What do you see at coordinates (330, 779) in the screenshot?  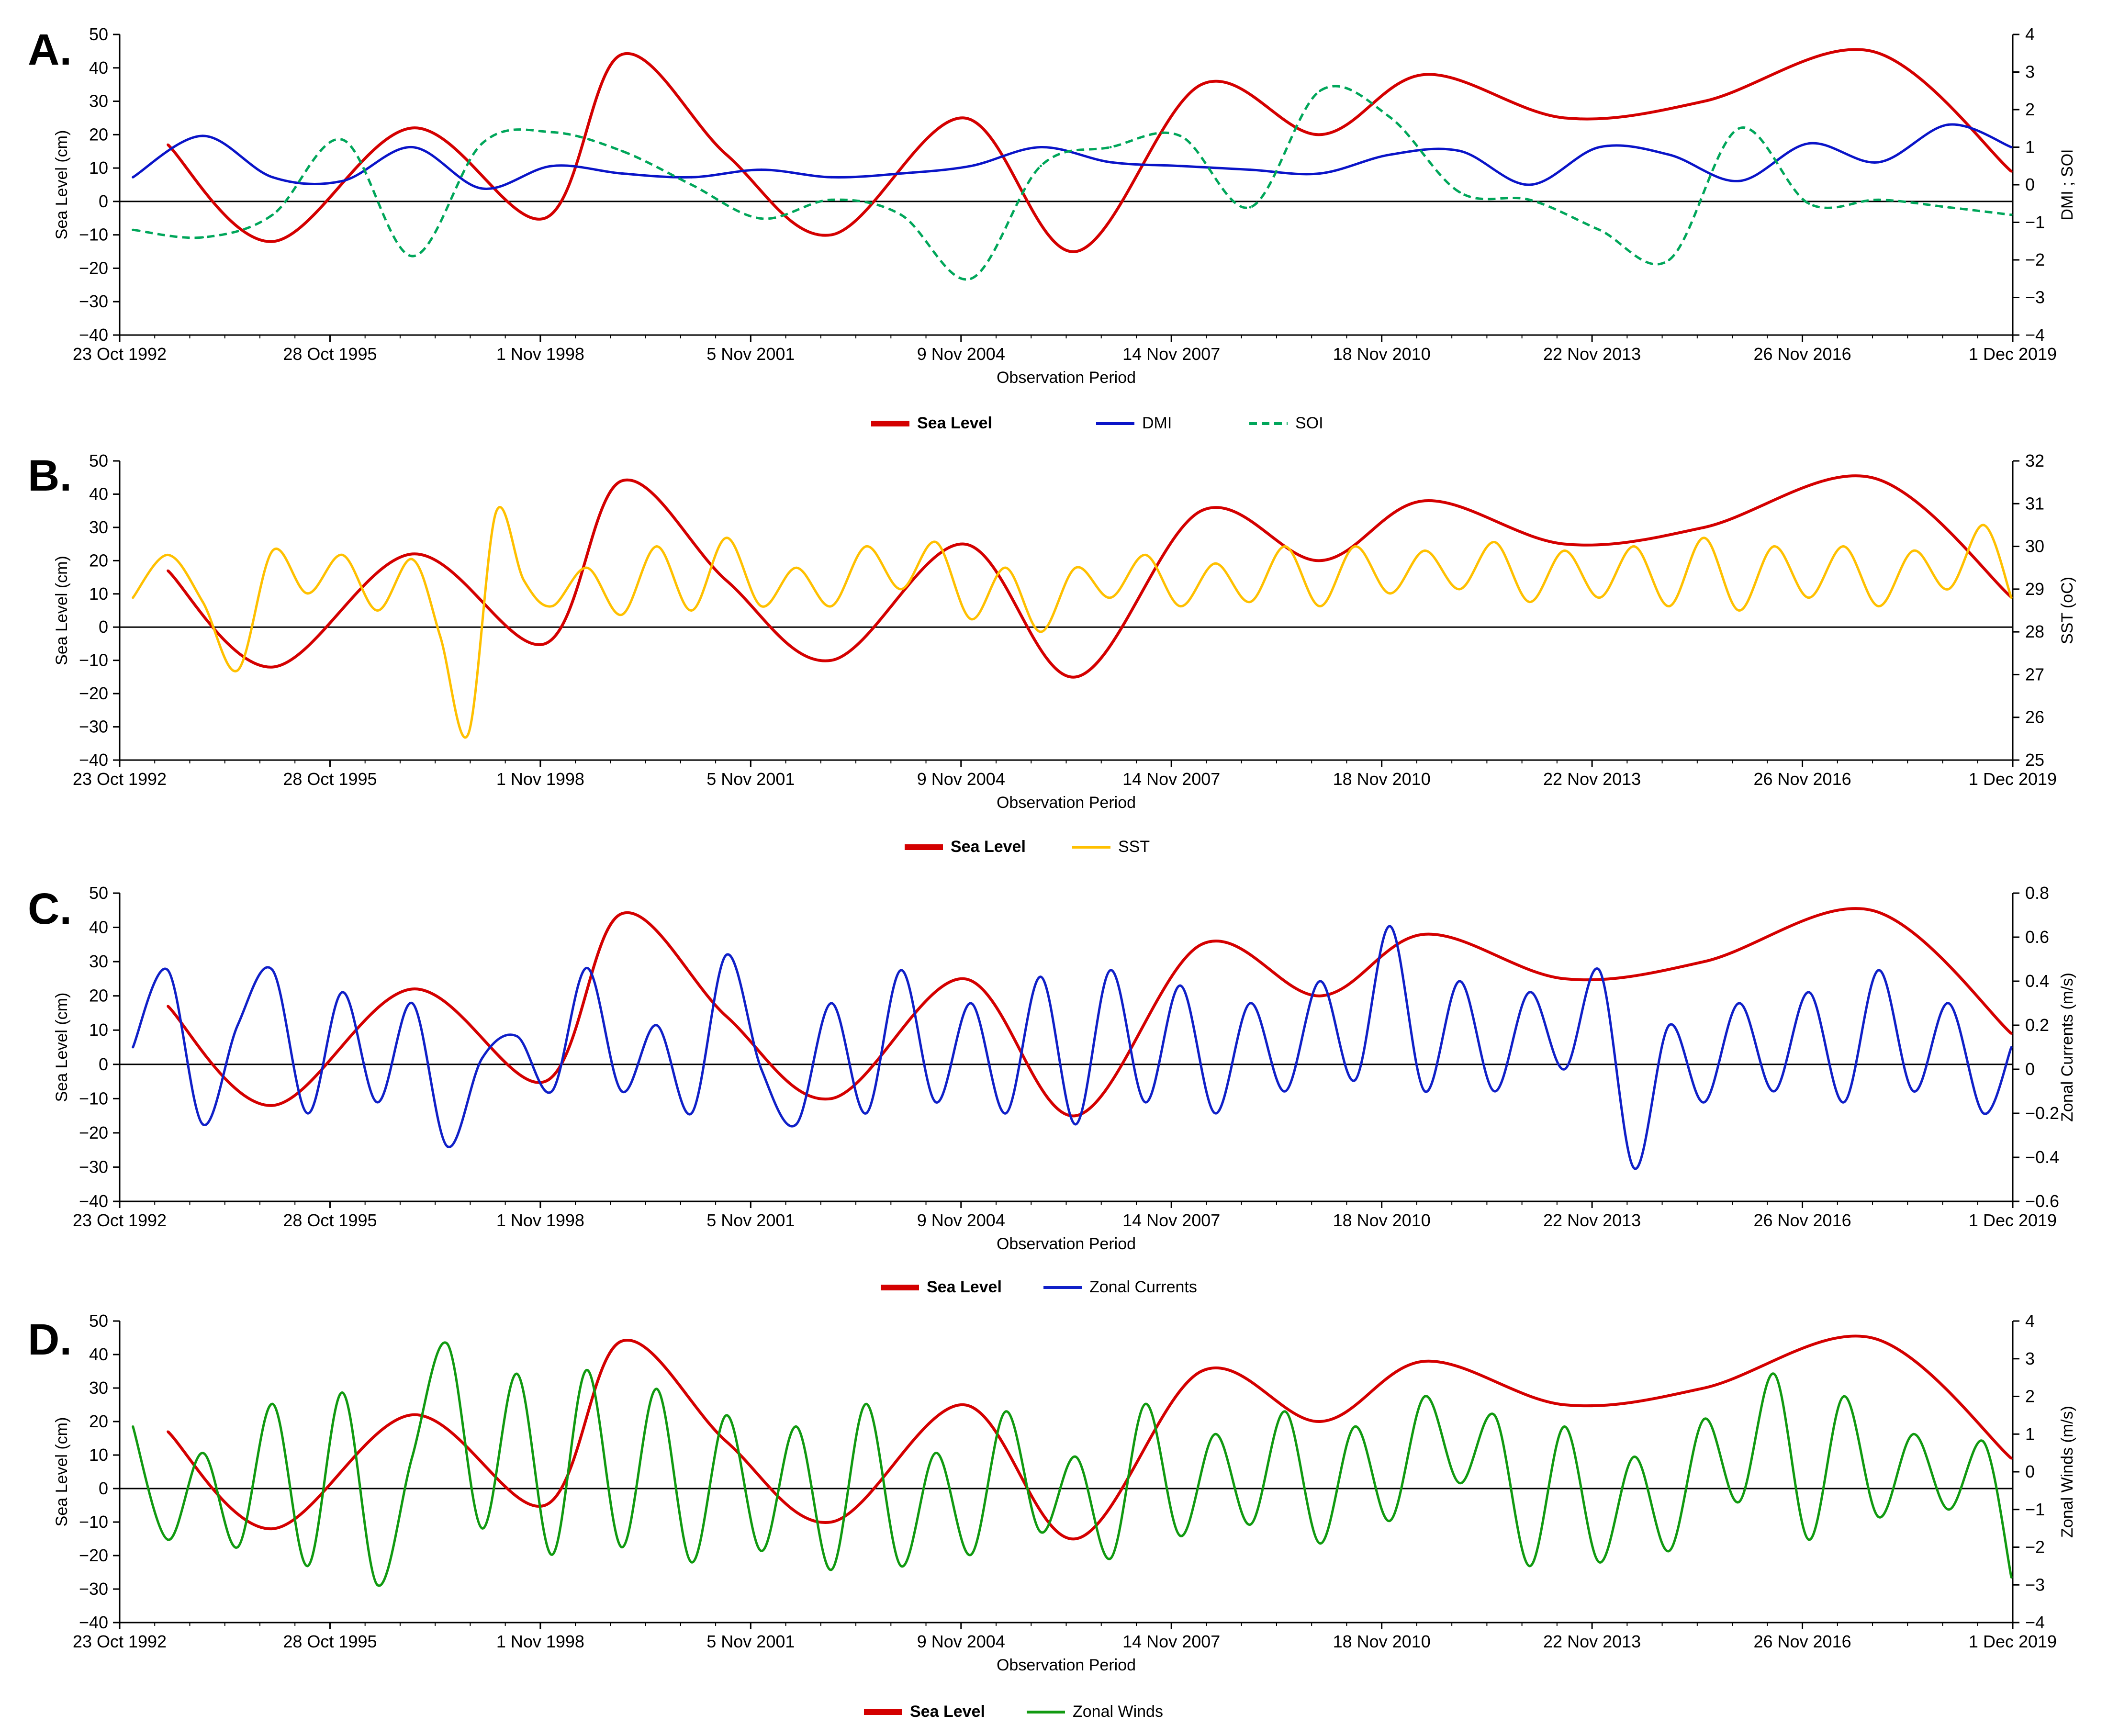 I see `x-tick-label: 28 Oct 1995` at bounding box center [330, 779].